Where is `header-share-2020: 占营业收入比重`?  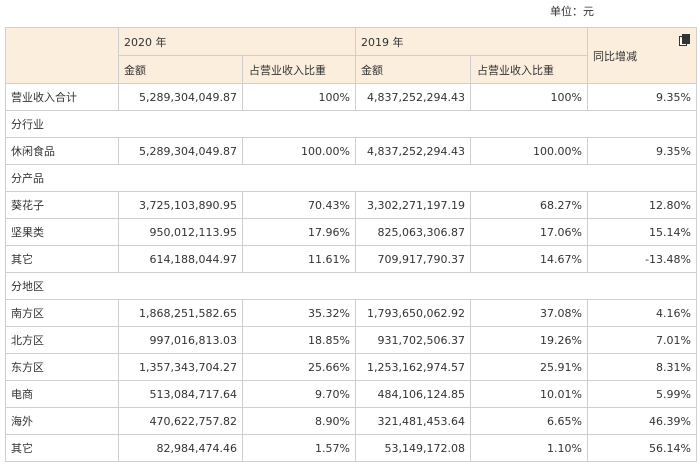
header-share-2020: 占营业收入比重 is located at coordinates (299, 69).